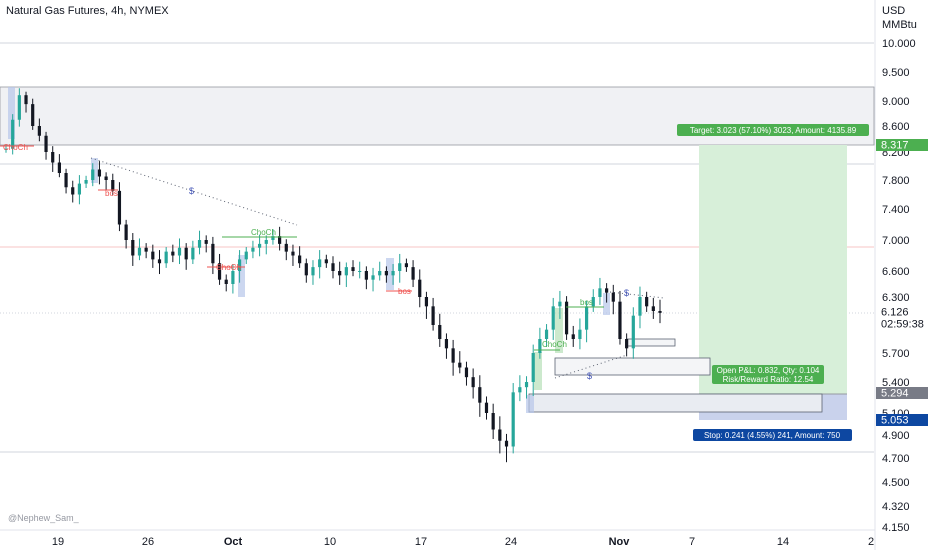  I want to click on open-pnl-label: Open P&L: 0.832, Qty: 0.104, so click(768, 370).